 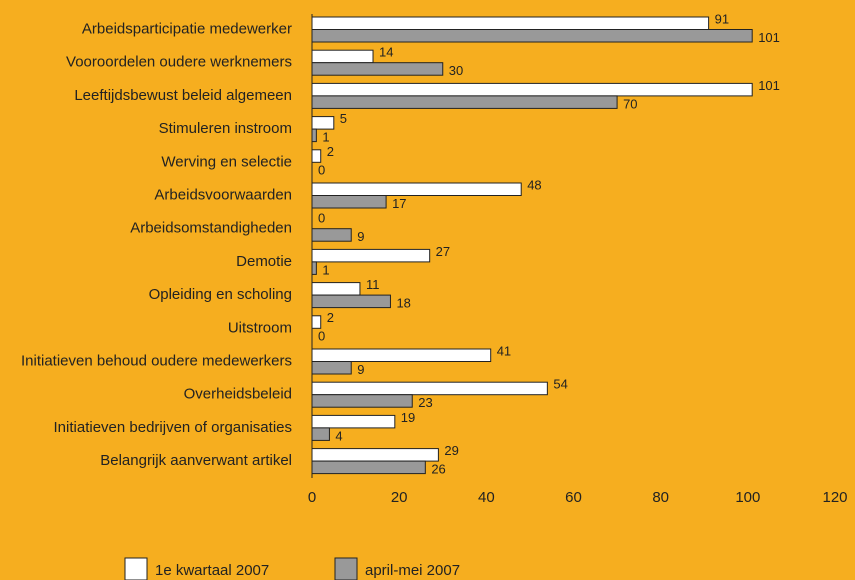 What do you see at coordinates (338, 435) in the screenshot?
I see `value-label: 4` at bounding box center [338, 435].